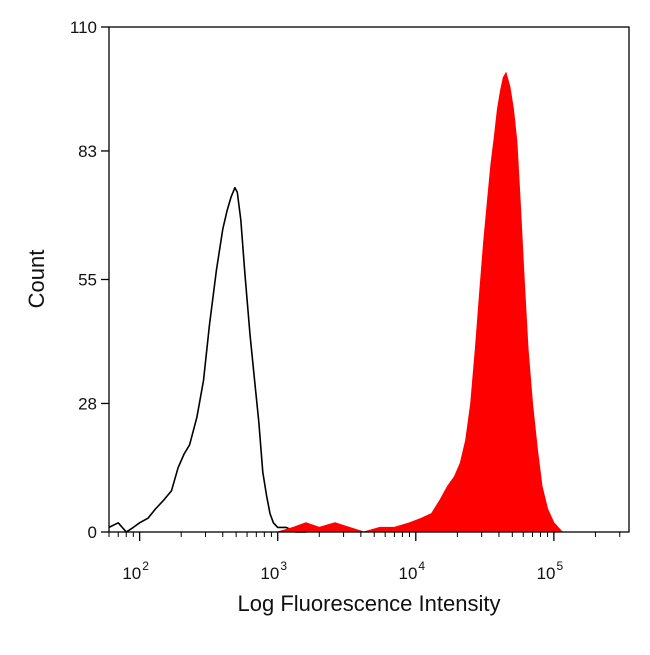 This screenshot has width=650, height=655. I want to click on y-tick-label: 55, so click(87, 280).